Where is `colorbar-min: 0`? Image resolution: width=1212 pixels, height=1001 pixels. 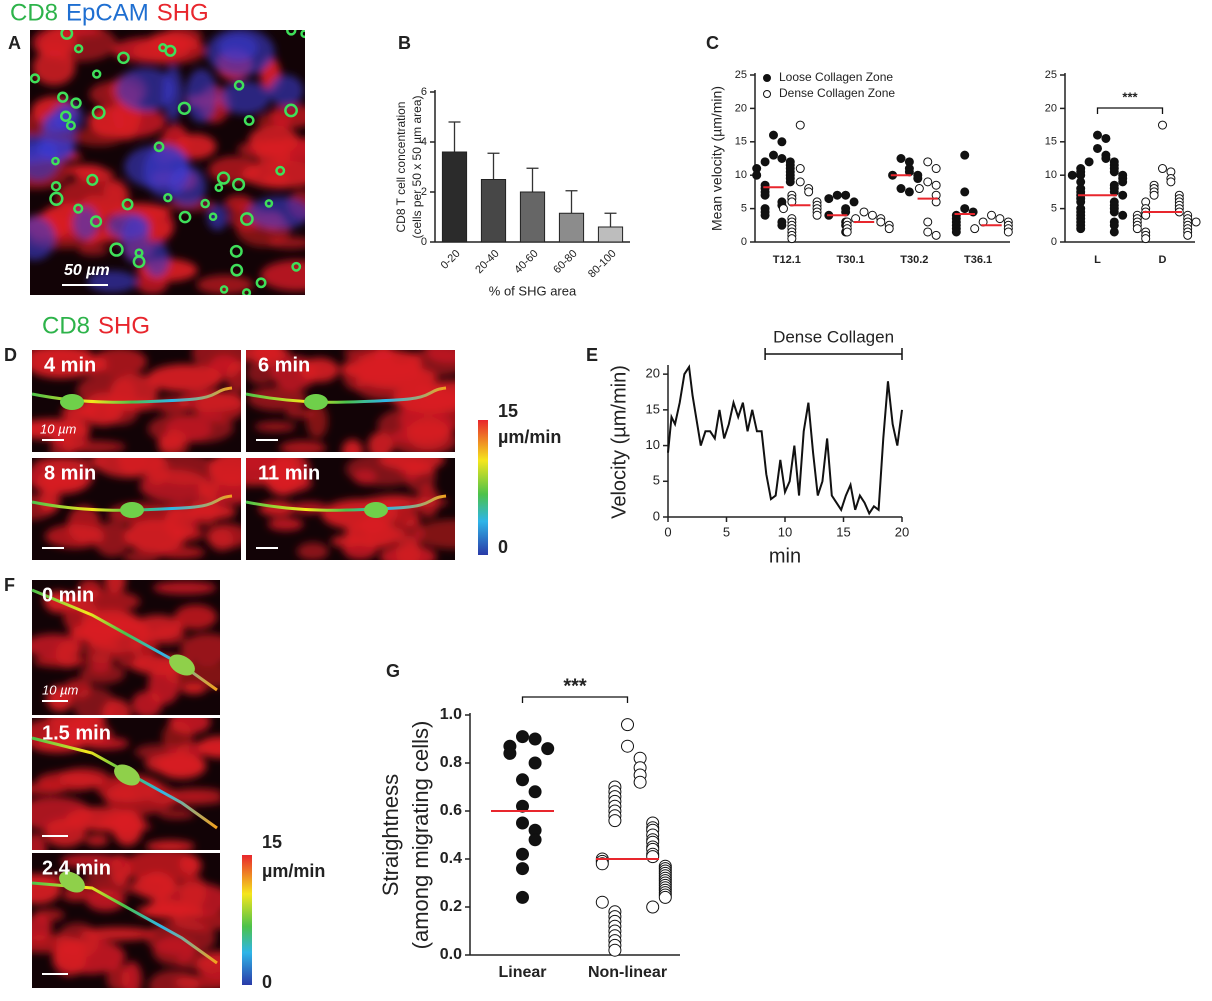
colorbar-min: 0 is located at coordinates (267, 982).